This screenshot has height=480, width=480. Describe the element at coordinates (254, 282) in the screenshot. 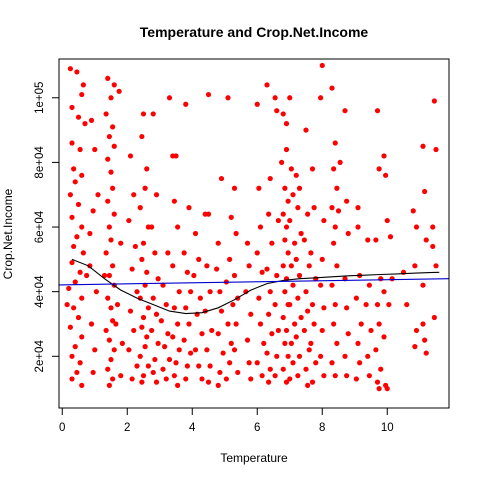

I see `regression-line` at that location.